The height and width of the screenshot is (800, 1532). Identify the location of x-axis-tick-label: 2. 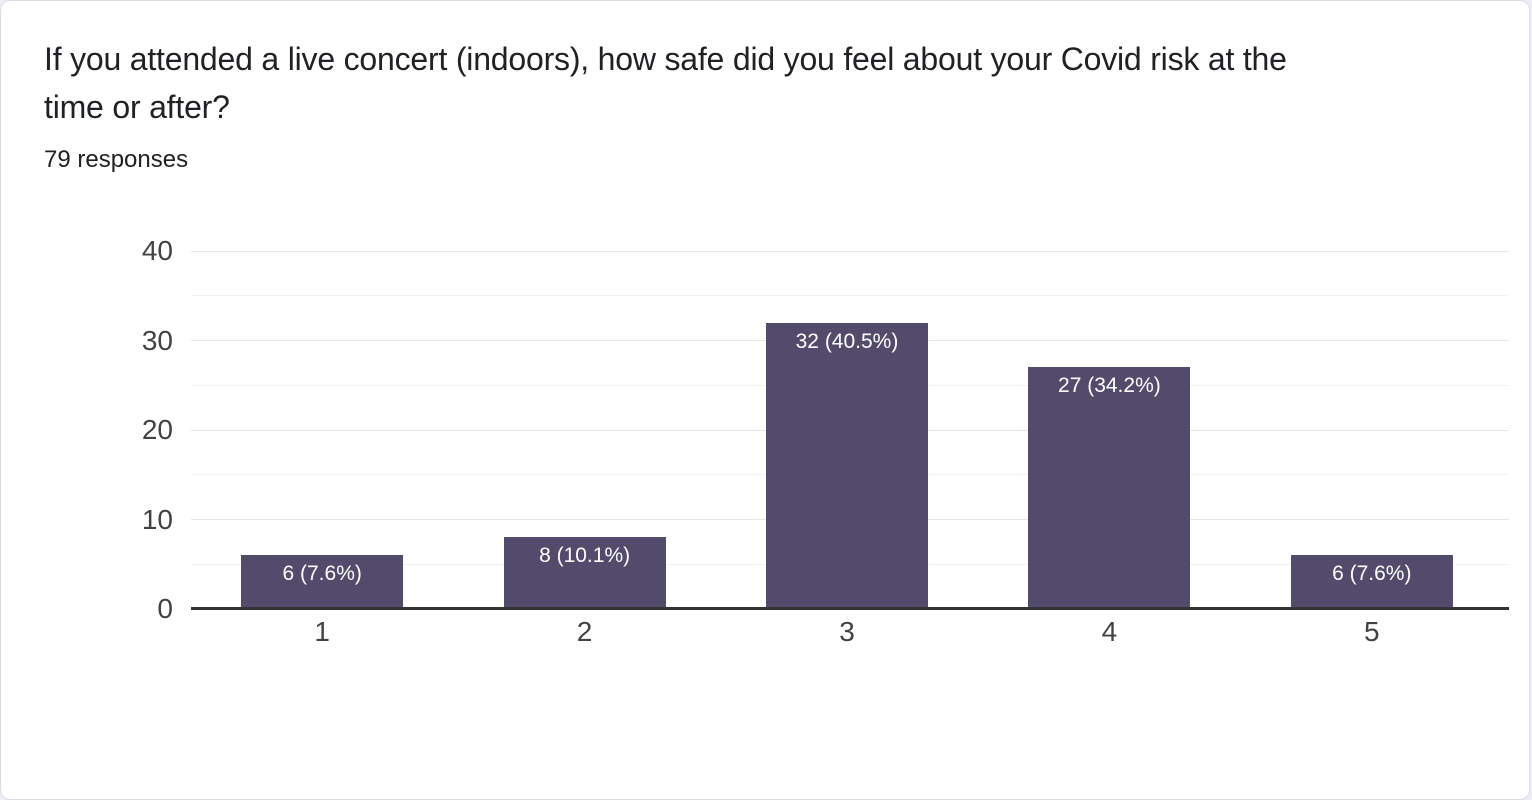
(584, 631).